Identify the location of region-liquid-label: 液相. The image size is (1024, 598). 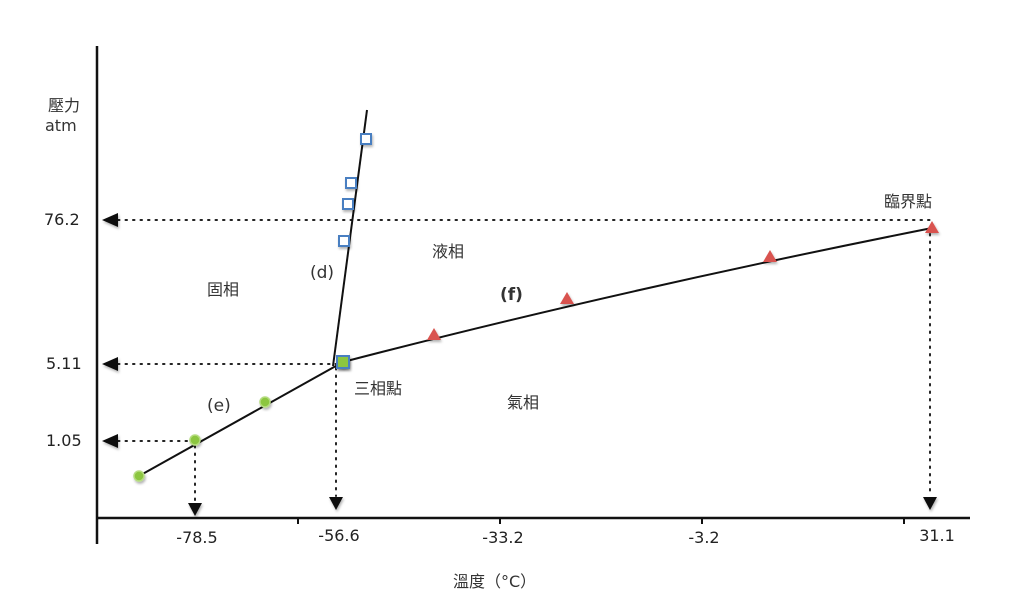
(448, 251).